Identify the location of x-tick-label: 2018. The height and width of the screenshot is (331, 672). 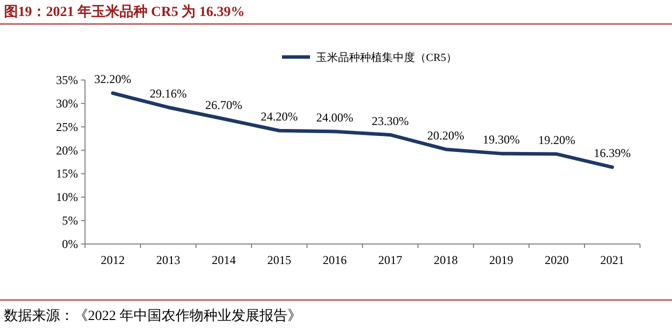
(446, 260).